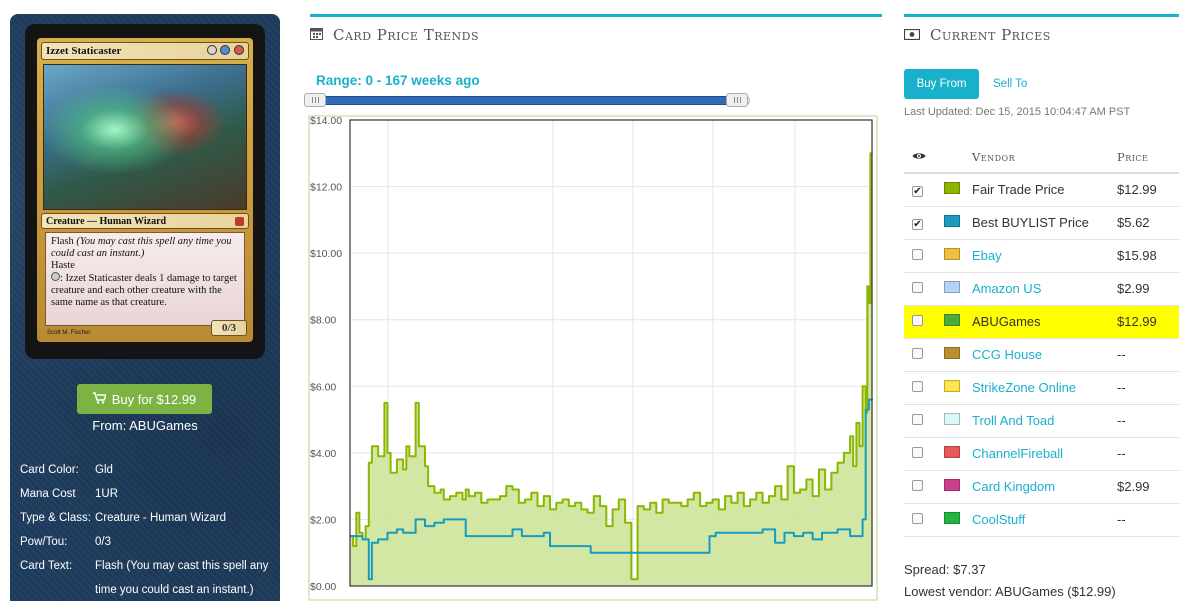  Describe the element at coordinates (229, 328) in the screenshot. I see `card-power-toughness: 0/3` at that location.